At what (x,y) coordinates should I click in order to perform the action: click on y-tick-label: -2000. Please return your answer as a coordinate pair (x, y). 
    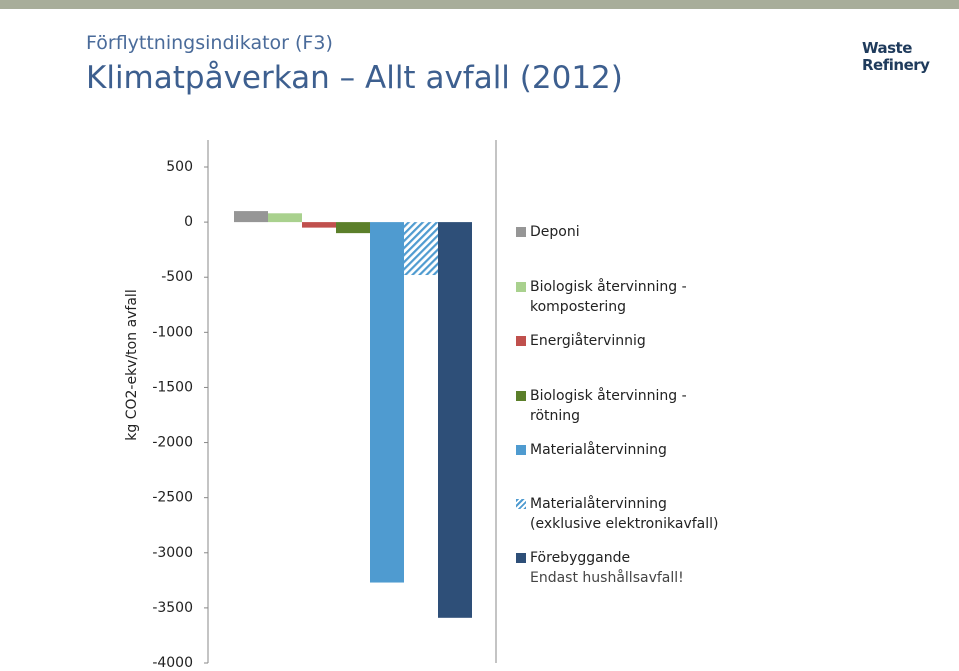
    Looking at the image, I should click on (172, 443).